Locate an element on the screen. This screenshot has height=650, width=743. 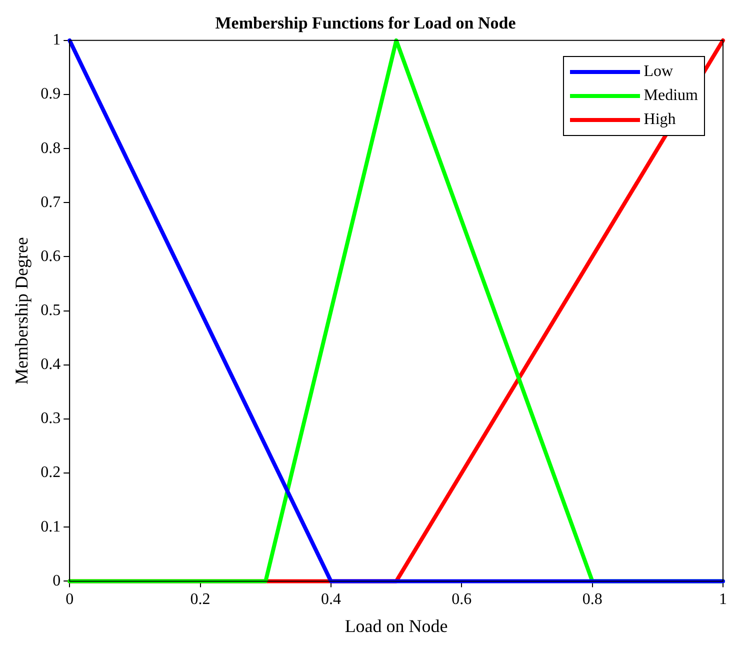
y-tick-label: 0.4 is located at coordinates (50, 365).